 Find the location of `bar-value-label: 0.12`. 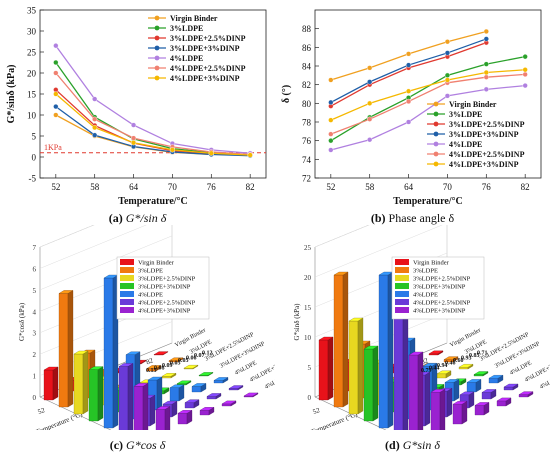

bar-value-label: 0.12 is located at coordinates (207, 354).